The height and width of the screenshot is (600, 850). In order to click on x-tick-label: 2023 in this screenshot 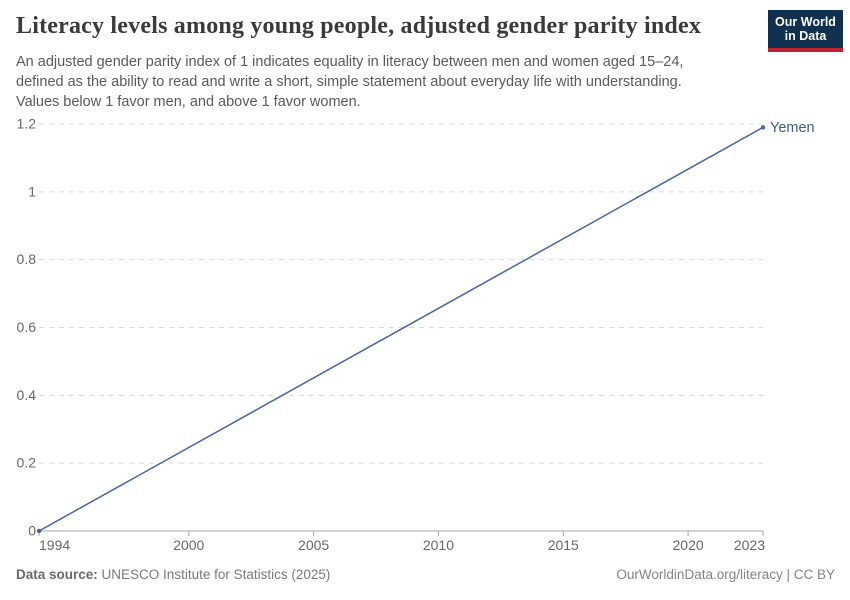, I will do `click(749, 545)`.